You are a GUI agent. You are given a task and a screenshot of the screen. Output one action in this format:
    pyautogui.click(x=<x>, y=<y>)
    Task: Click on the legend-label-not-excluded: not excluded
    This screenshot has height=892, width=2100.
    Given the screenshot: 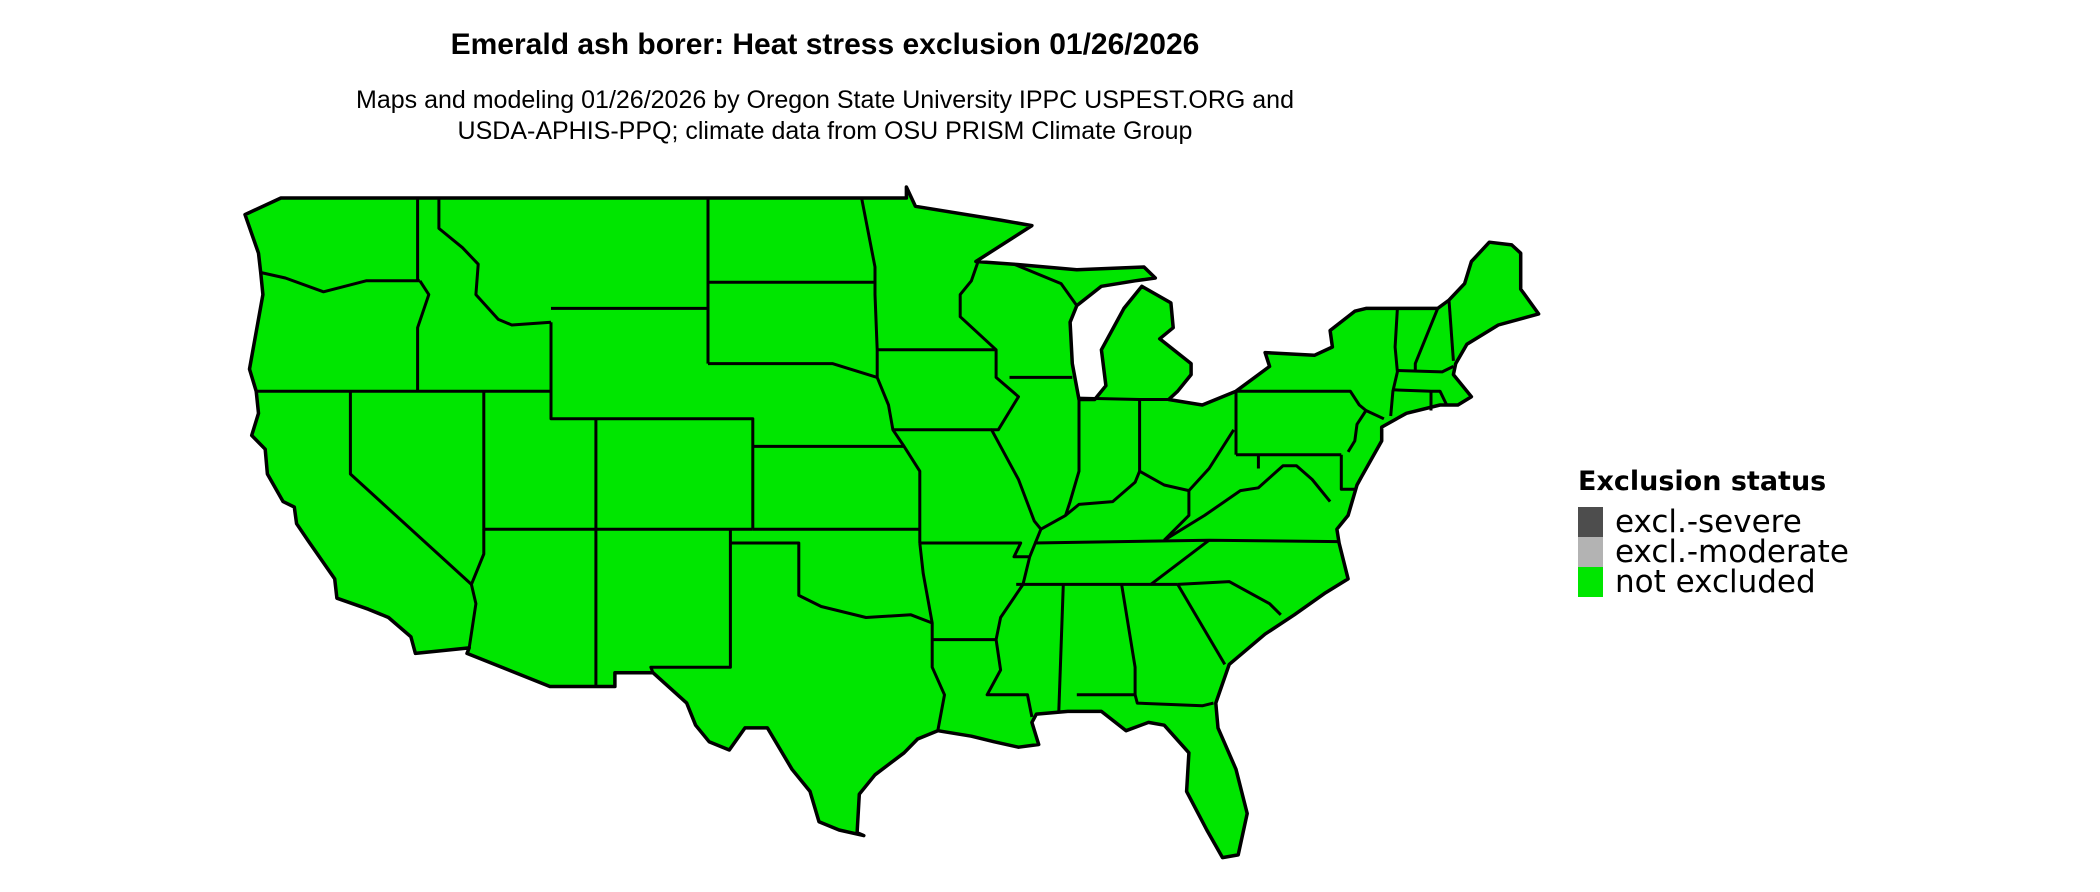 What is the action you would take?
    pyautogui.click(x=1715, y=582)
    